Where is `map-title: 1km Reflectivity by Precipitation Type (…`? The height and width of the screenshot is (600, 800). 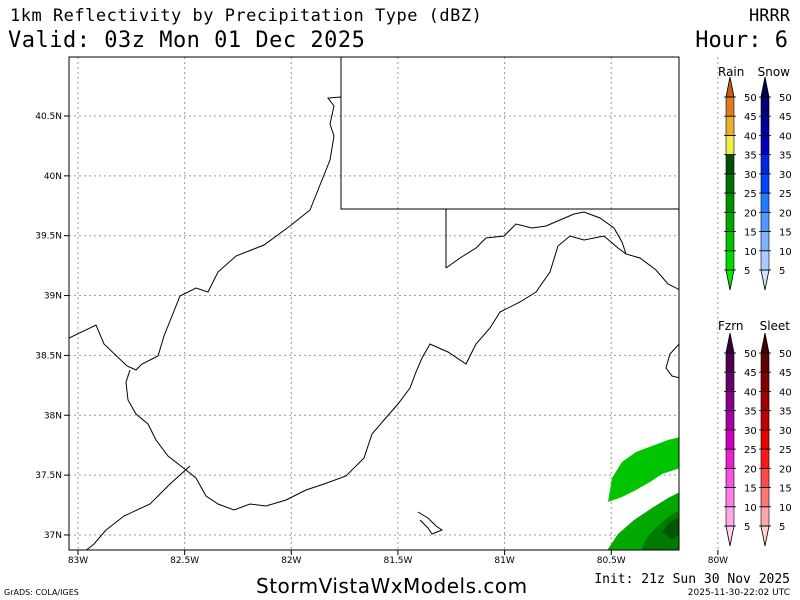 map-title: 1km Reflectivity by Precipitation Type (… is located at coordinates (246, 16).